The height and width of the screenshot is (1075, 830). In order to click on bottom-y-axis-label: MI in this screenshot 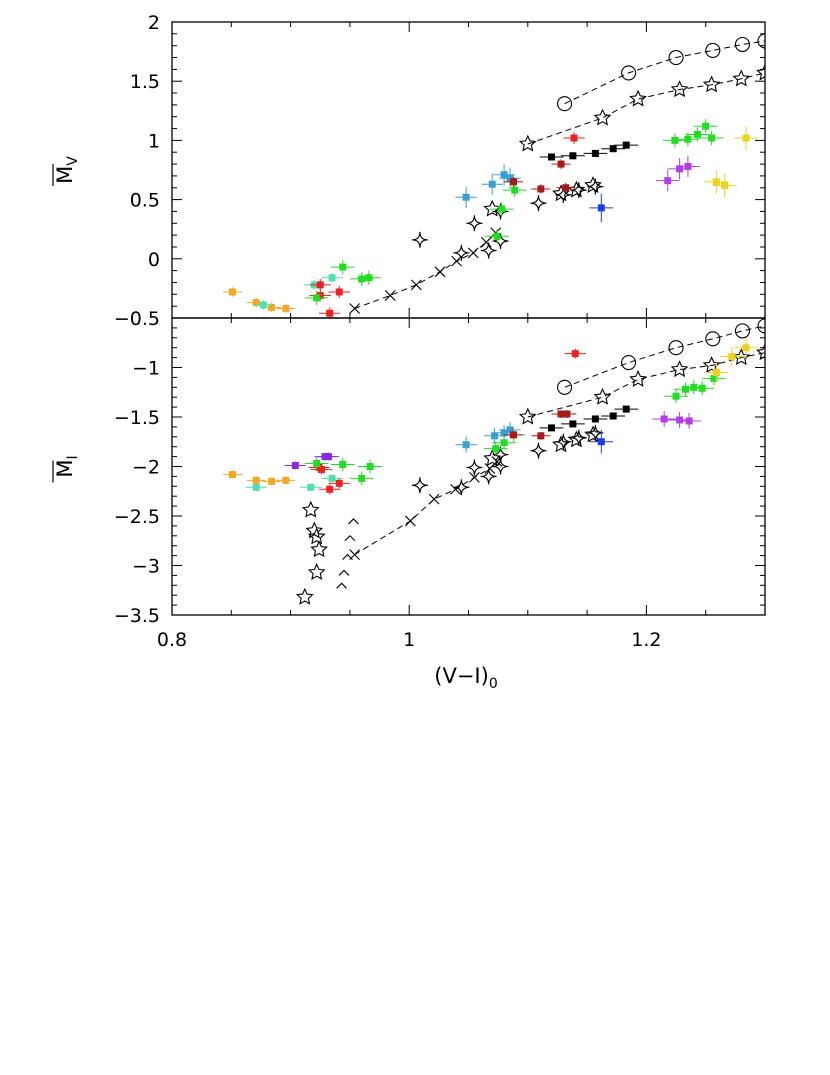, I will do `click(66, 469)`.